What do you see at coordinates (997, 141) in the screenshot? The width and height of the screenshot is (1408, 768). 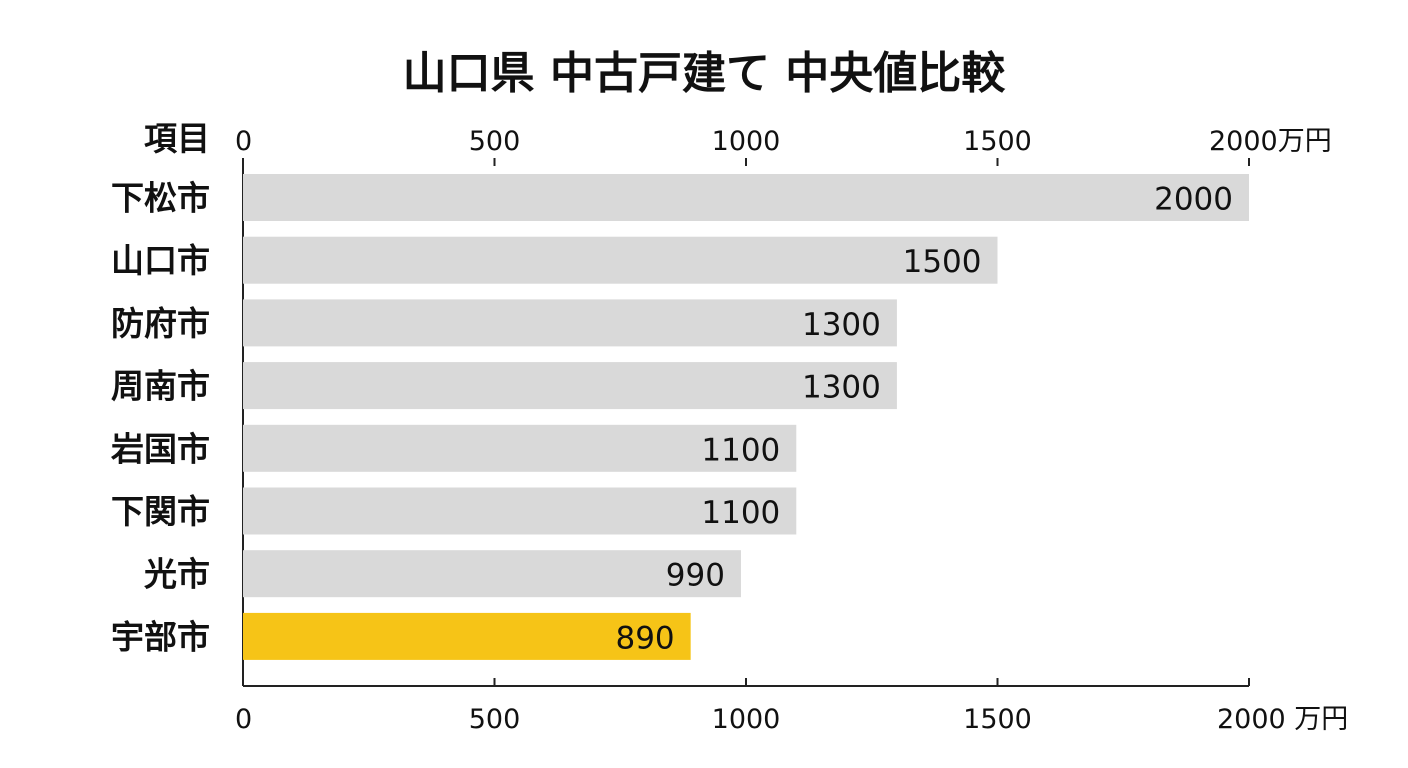 I see `top-tick-label: 1500` at bounding box center [997, 141].